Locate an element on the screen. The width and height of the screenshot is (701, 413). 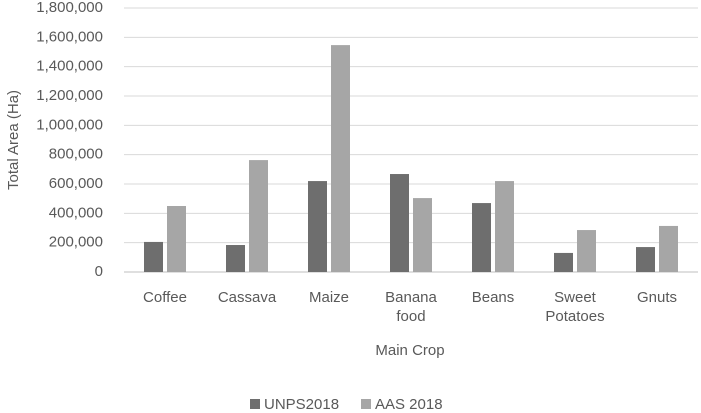
y-tick-label: 200,000 is located at coordinates (76, 242).